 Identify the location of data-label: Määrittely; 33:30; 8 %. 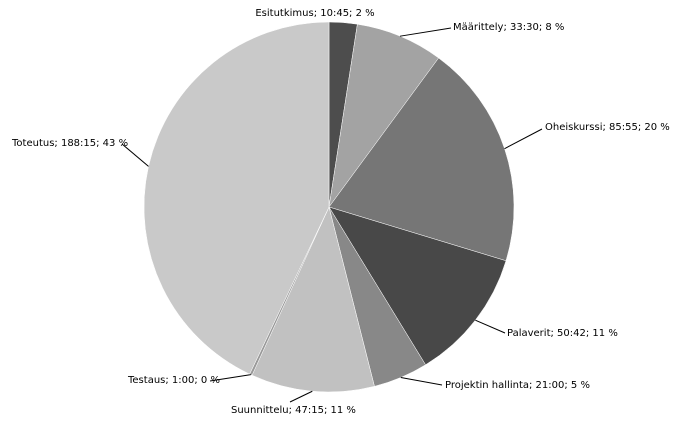
(508, 27).